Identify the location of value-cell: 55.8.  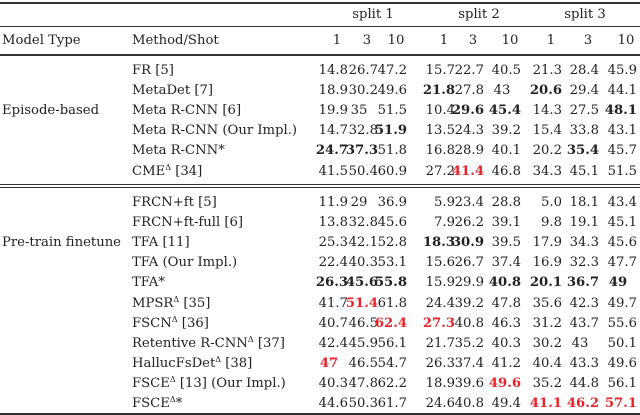
(390, 283).